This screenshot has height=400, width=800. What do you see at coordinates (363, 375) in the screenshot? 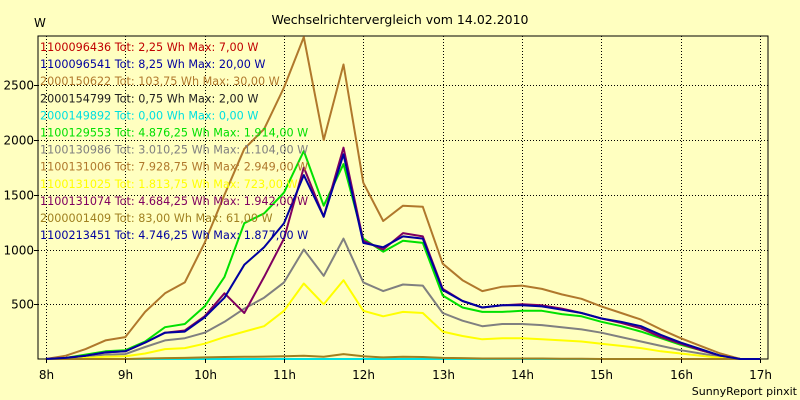
I see `x-tick-label: 12h` at bounding box center [363, 375].